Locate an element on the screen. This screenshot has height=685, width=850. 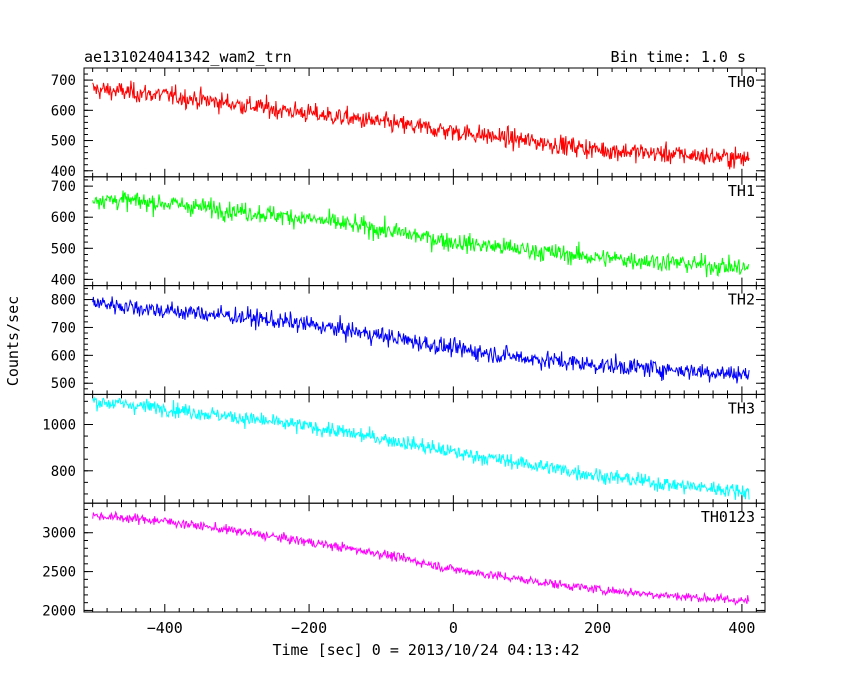
panel-th0123: 2000 2500 3000 TH0123 is located at coordinates (404, 560).